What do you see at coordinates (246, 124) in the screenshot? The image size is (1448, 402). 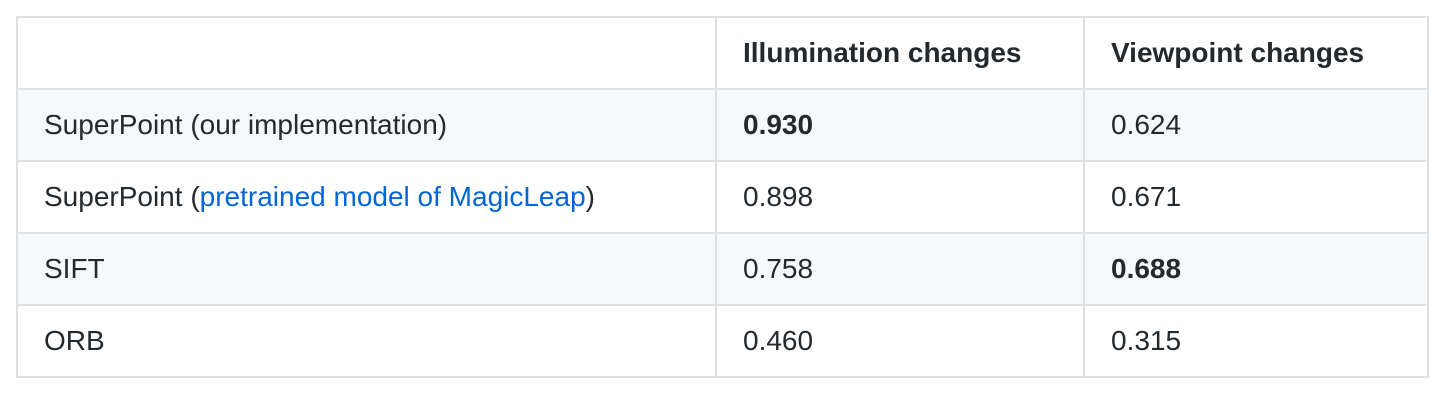 I see `method-name: SuperPoint (our implementation)` at bounding box center [246, 124].